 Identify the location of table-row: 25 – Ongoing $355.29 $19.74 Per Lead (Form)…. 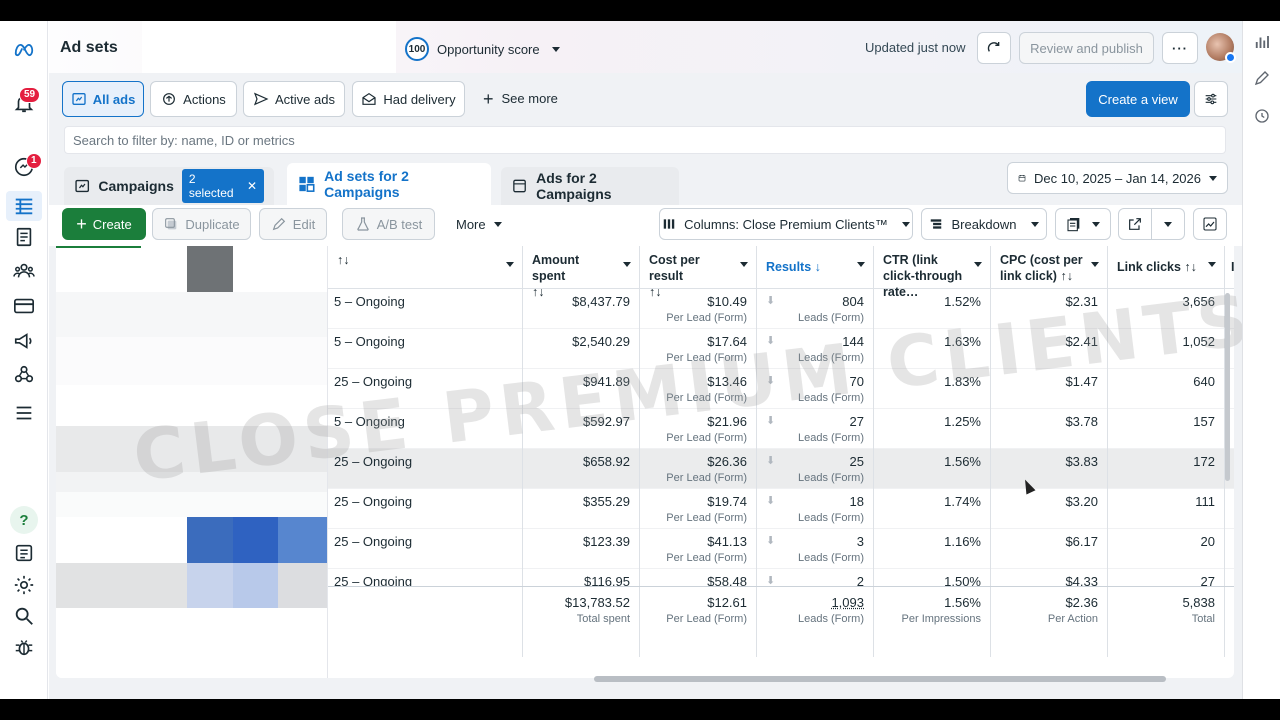
(781, 509).